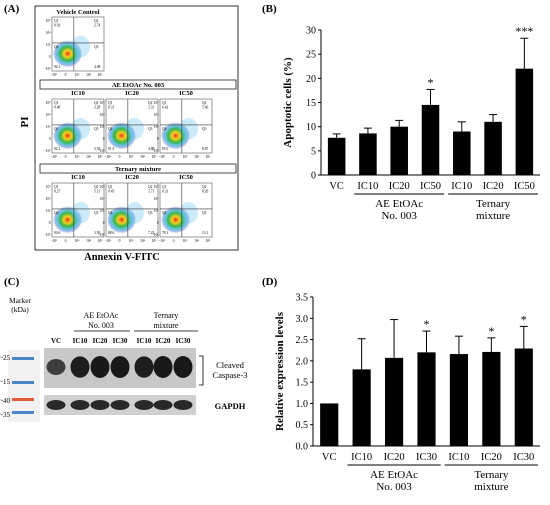  Describe the element at coordinates (122, 257) in the screenshot. I see `flow-x-axis-label: Annexin V-FITC` at that location.